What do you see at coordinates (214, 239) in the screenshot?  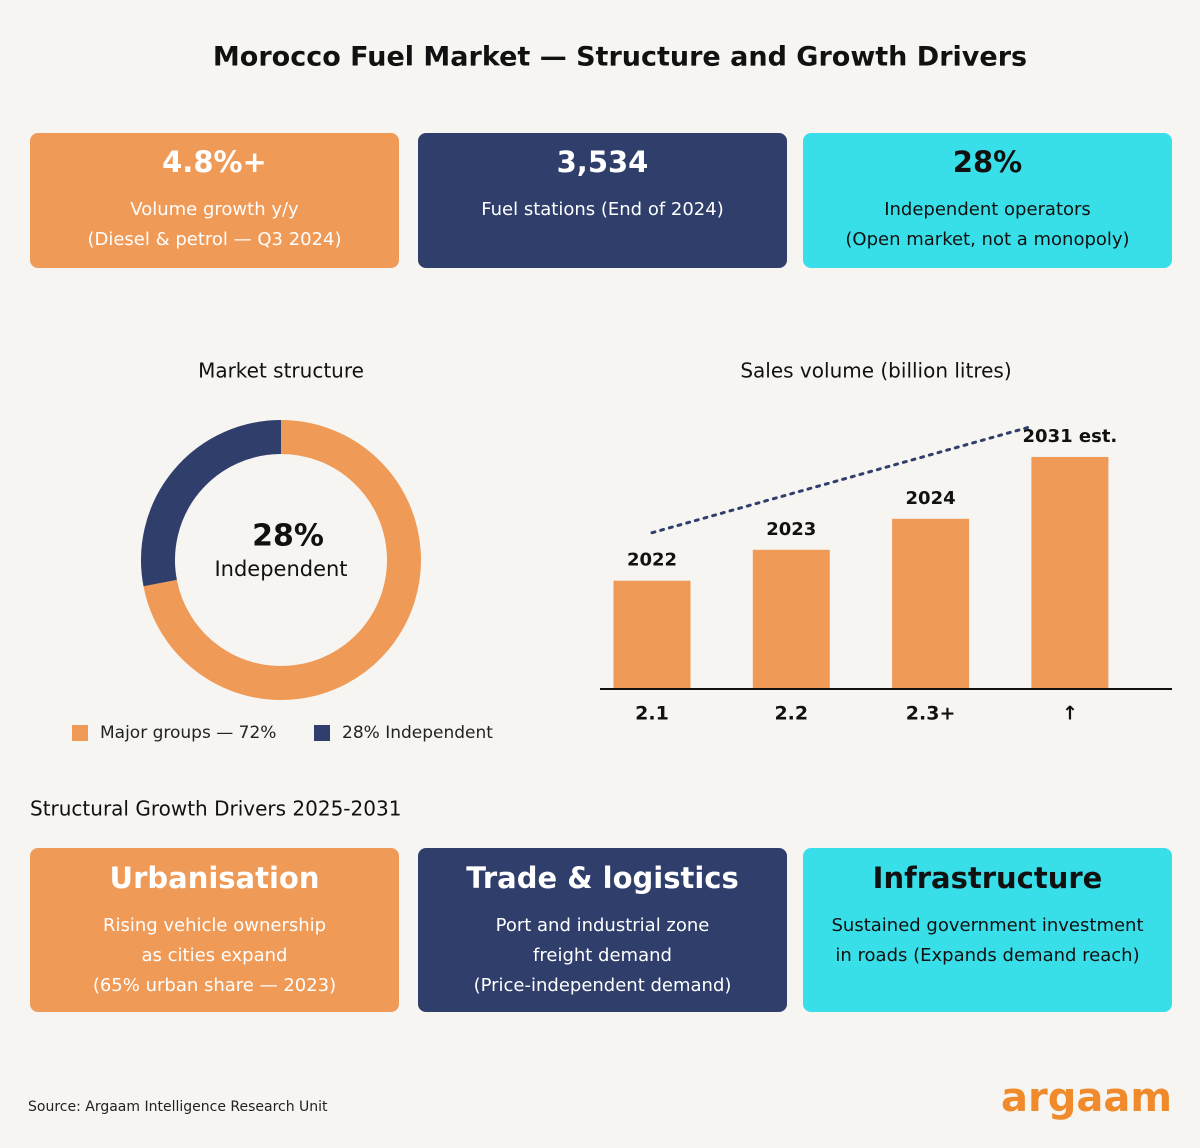 I see `kpi-label: (Diesel & petrol — Q3 2024)` at bounding box center [214, 239].